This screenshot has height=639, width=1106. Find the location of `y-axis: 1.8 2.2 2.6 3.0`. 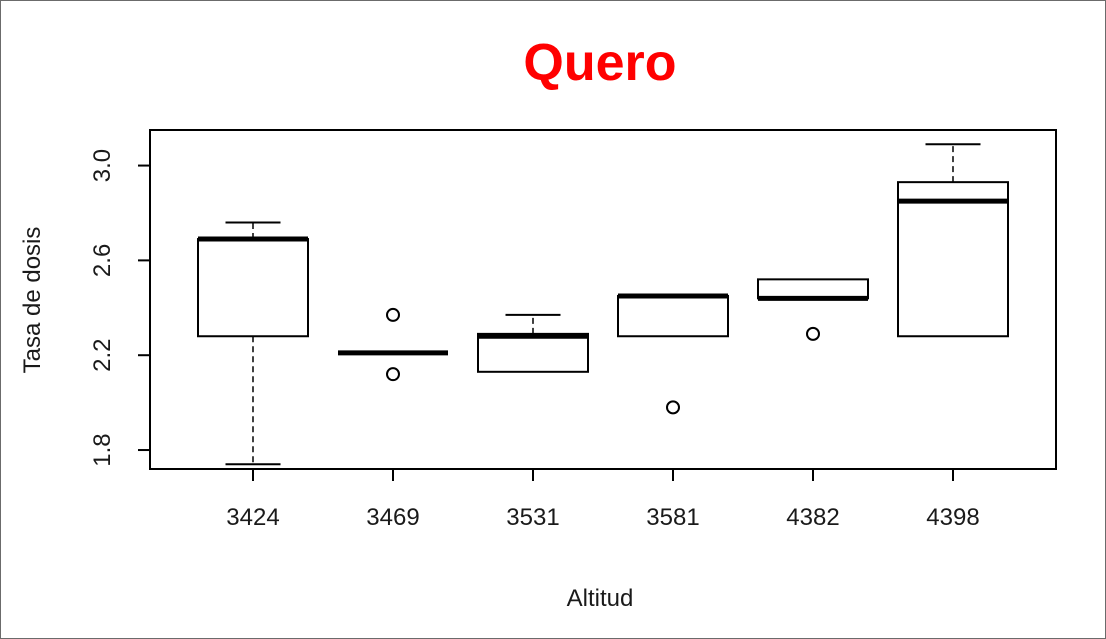

y-axis: 1.8 2.2 2.6 3.0 is located at coordinates (120, 308).